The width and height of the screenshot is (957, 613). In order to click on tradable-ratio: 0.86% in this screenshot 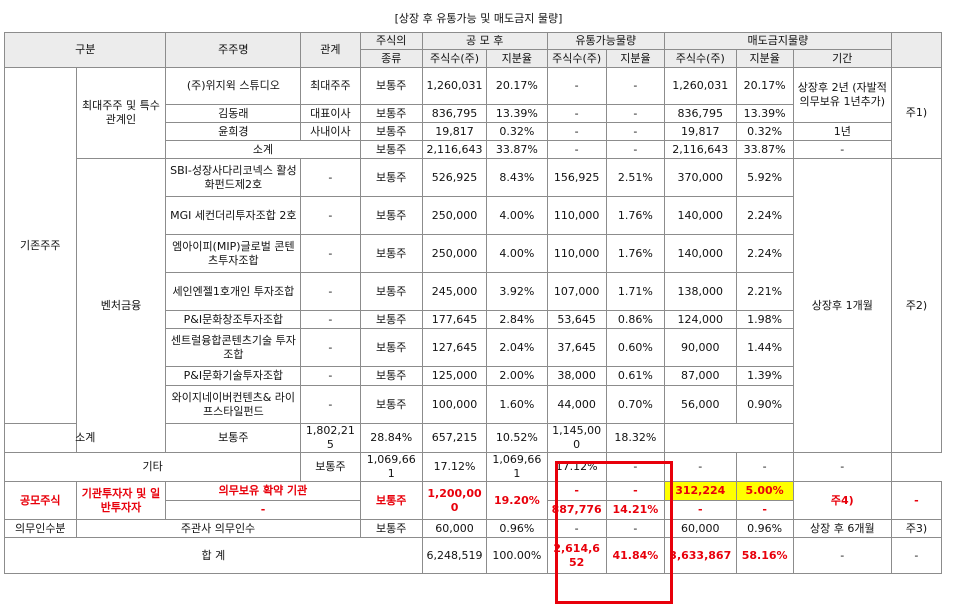, I will do `click(635, 319)`.